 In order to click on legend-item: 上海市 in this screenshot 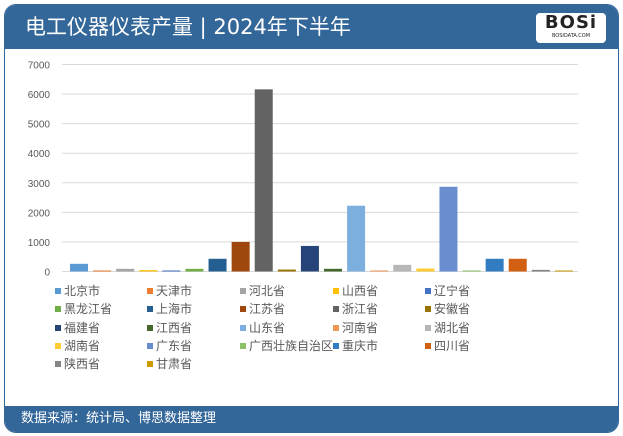, I will do `click(169, 309)`.